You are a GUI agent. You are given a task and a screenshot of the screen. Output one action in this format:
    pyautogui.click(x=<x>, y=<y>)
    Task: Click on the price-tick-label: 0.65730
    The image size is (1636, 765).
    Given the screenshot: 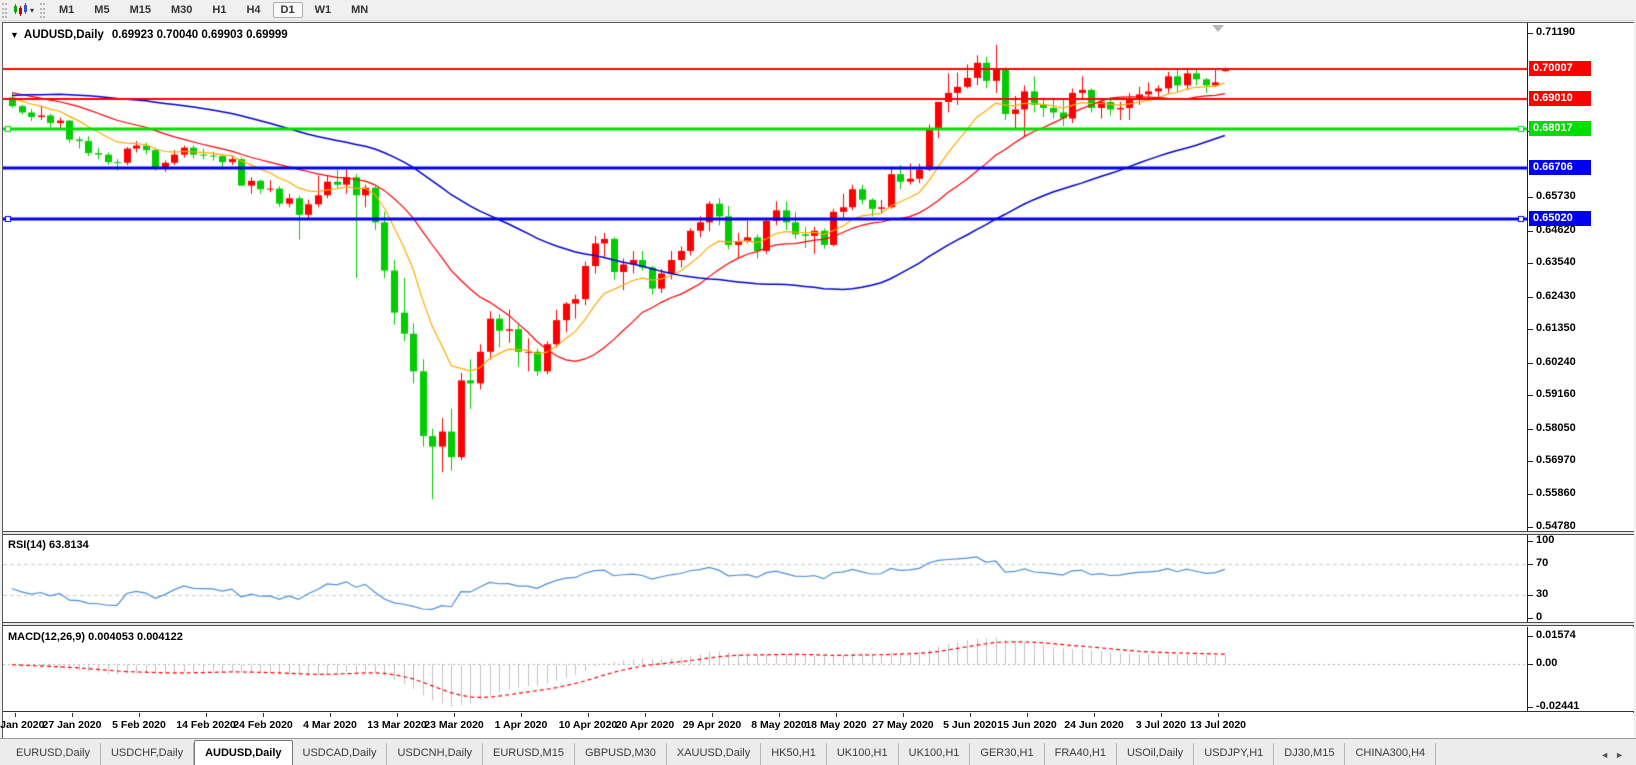 What is the action you would take?
    pyautogui.click(x=1556, y=196)
    